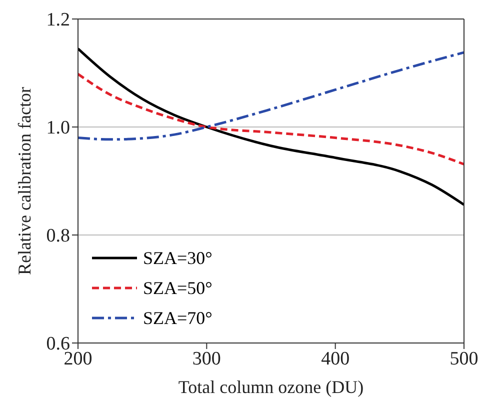 This screenshot has height=411, width=487. I want to click on y-tick-label: 0.8, so click(58, 236).